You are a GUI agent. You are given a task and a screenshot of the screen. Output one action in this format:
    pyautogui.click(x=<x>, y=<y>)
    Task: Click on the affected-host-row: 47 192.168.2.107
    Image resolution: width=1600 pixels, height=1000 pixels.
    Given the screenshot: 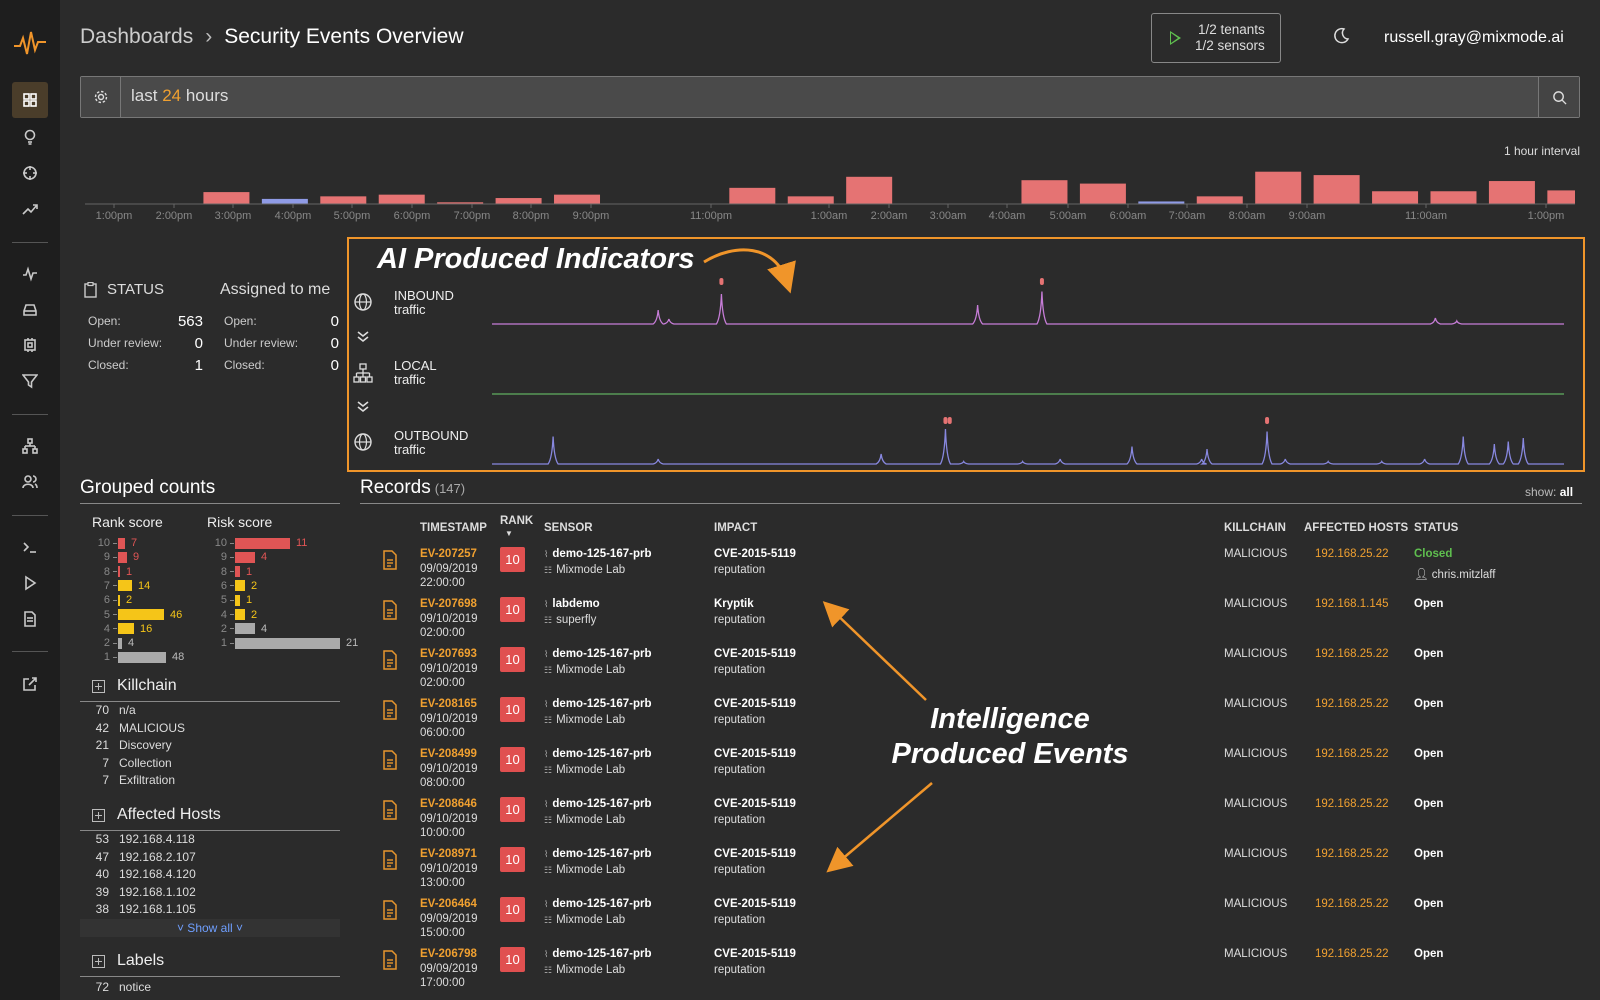 What is the action you would take?
    pyautogui.click(x=142, y=857)
    